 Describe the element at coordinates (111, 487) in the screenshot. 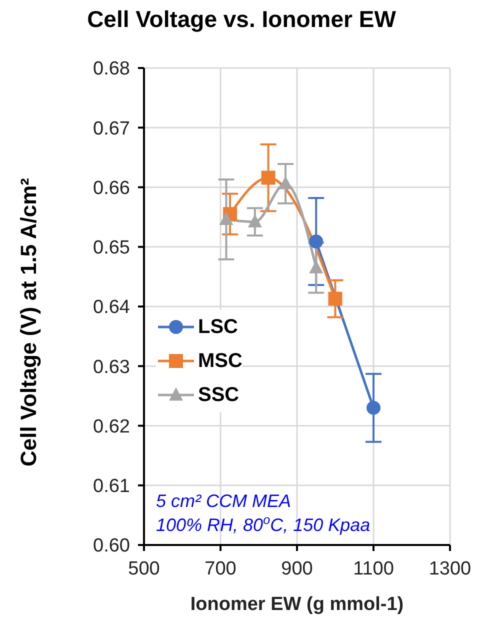

I see `y-tick-label: 0.61` at that location.